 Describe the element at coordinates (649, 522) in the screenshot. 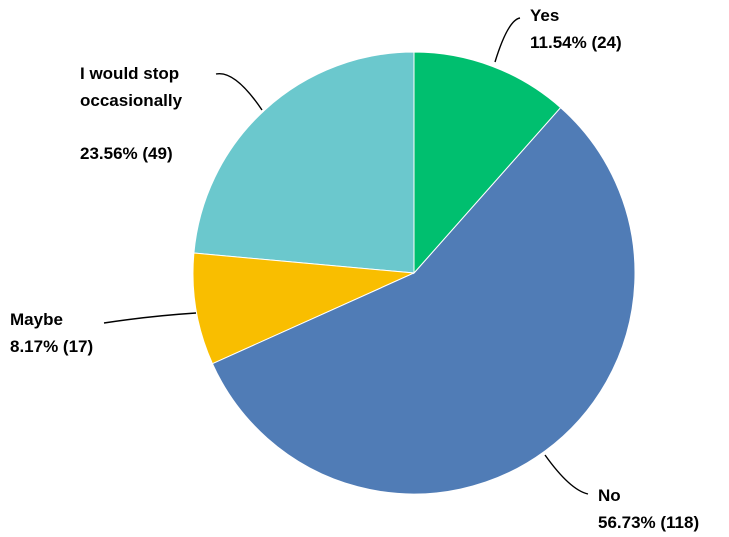

I see `value-label: 56.73% (118)` at that location.